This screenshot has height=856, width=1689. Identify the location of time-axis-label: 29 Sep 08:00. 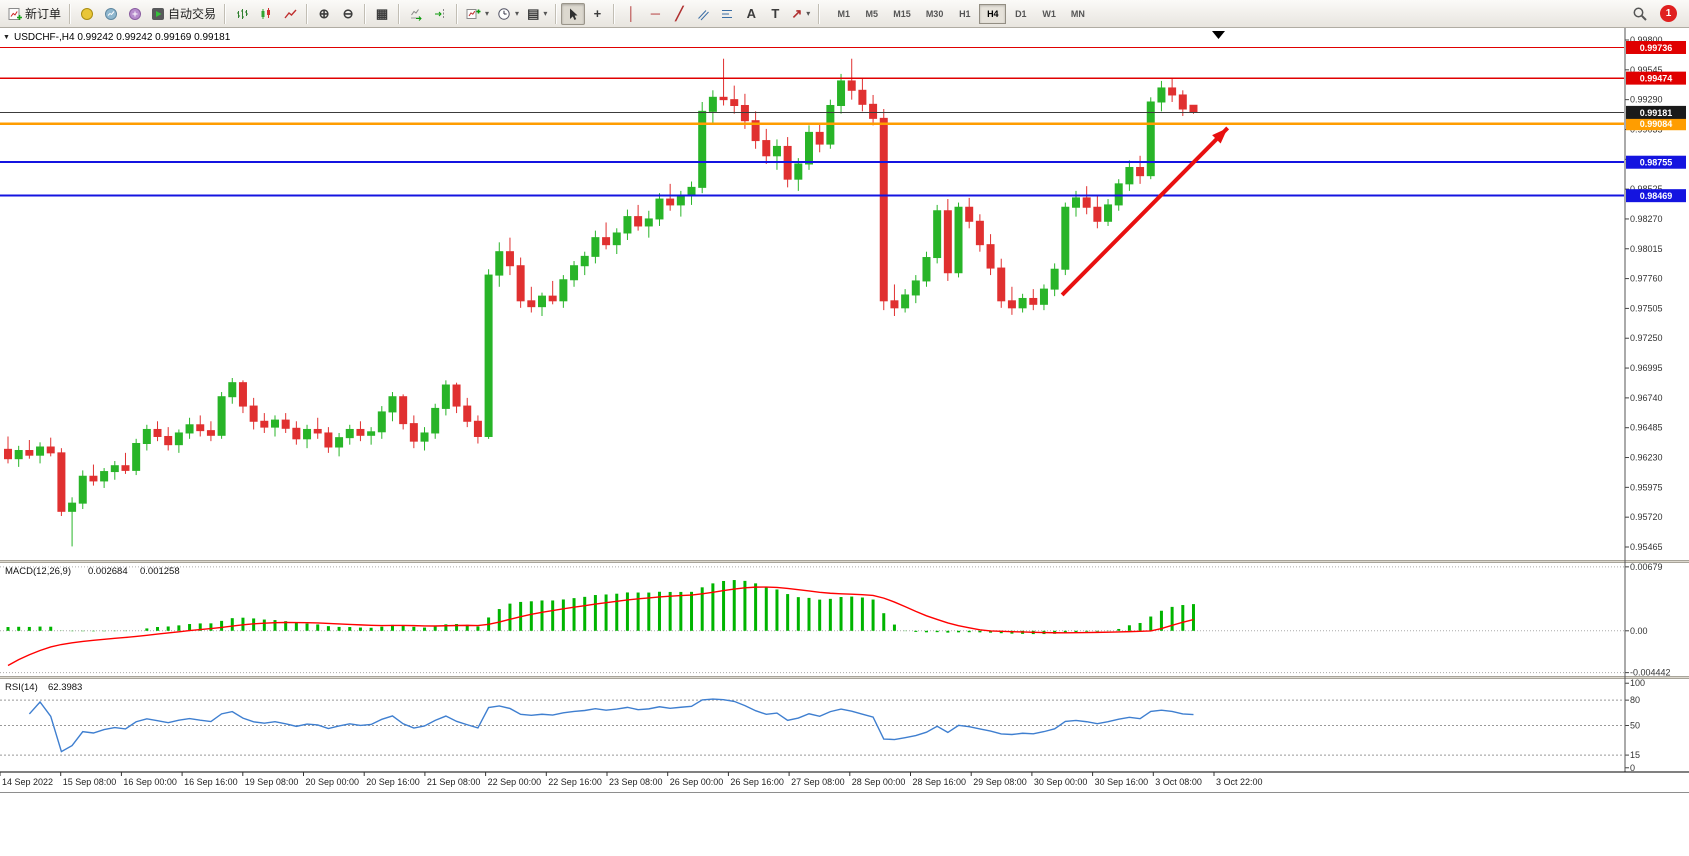
(1000, 782).